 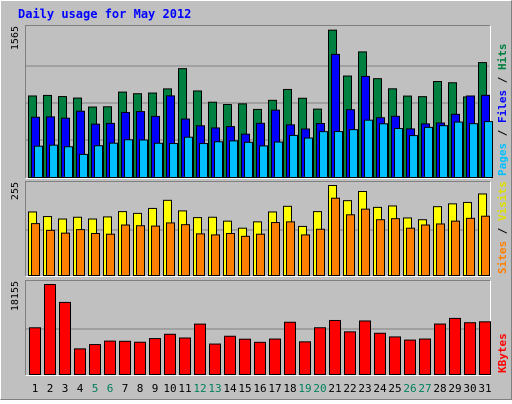 What do you see at coordinates (244, 388) in the screenshot?
I see `x-tick-label-day-15: 15` at bounding box center [244, 388].